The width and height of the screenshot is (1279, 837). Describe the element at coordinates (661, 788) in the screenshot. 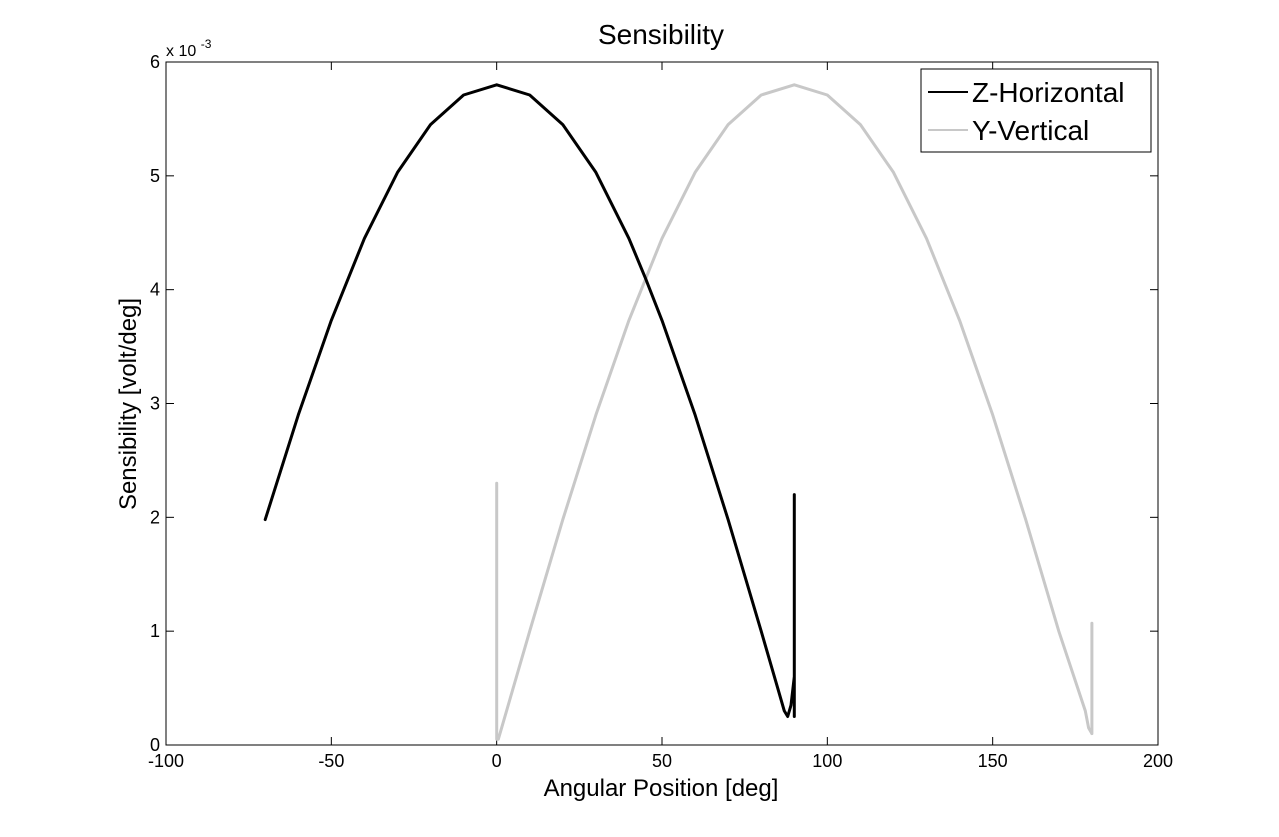

I see `x-axis-title: Angular Position [deg]` at that location.